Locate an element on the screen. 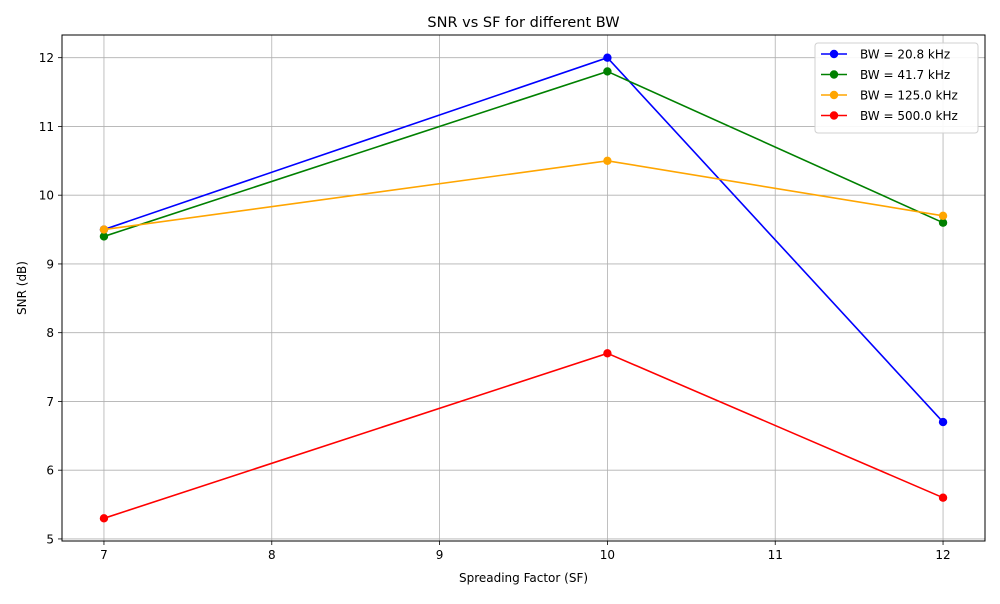 This screenshot has height=604, width=1000. y-tick-label: 11 is located at coordinates (46, 127).